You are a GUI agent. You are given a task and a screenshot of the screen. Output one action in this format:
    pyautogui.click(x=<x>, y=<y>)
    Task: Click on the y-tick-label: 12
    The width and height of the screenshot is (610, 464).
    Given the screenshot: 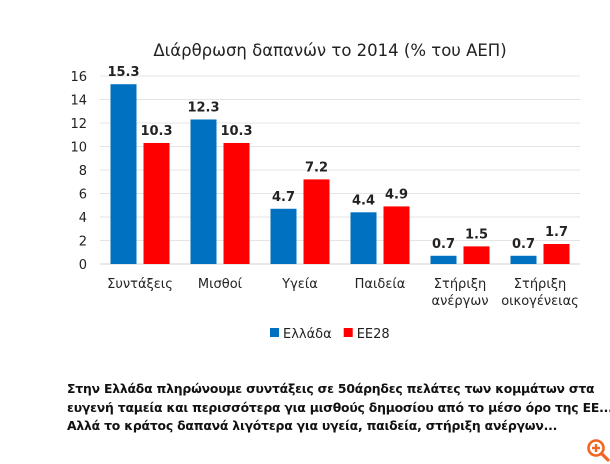 What is the action you would take?
    pyautogui.click(x=78, y=124)
    